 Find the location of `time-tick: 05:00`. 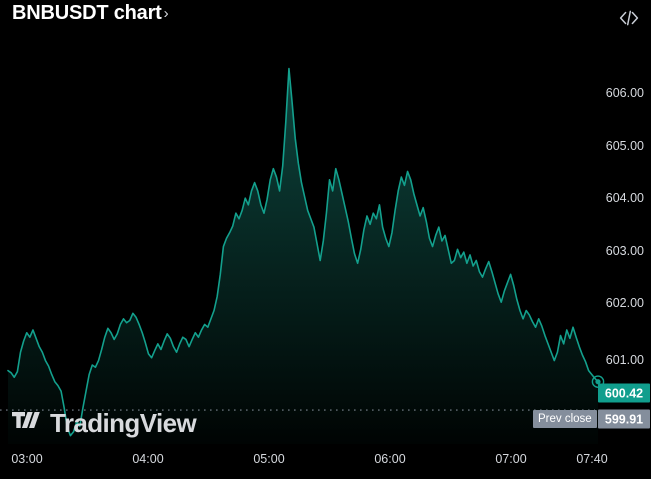

time-tick: 05:00 is located at coordinates (269, 459).